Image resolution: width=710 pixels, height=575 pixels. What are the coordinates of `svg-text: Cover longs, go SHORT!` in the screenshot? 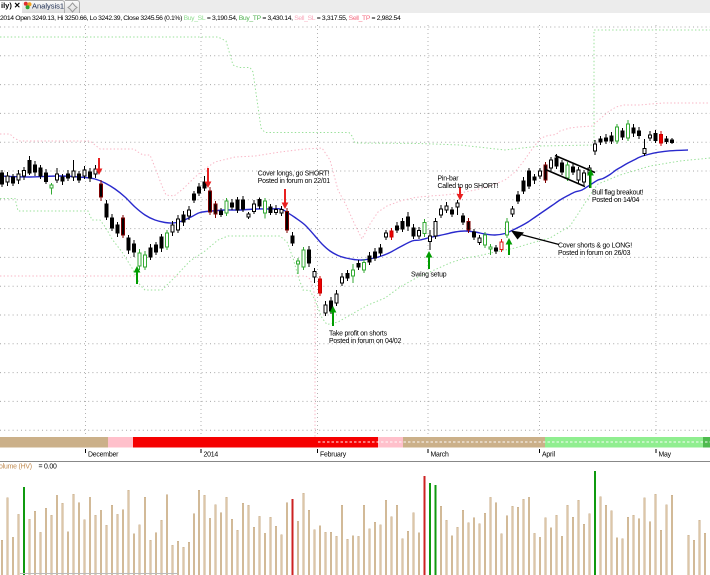 It's located at (294, 174).